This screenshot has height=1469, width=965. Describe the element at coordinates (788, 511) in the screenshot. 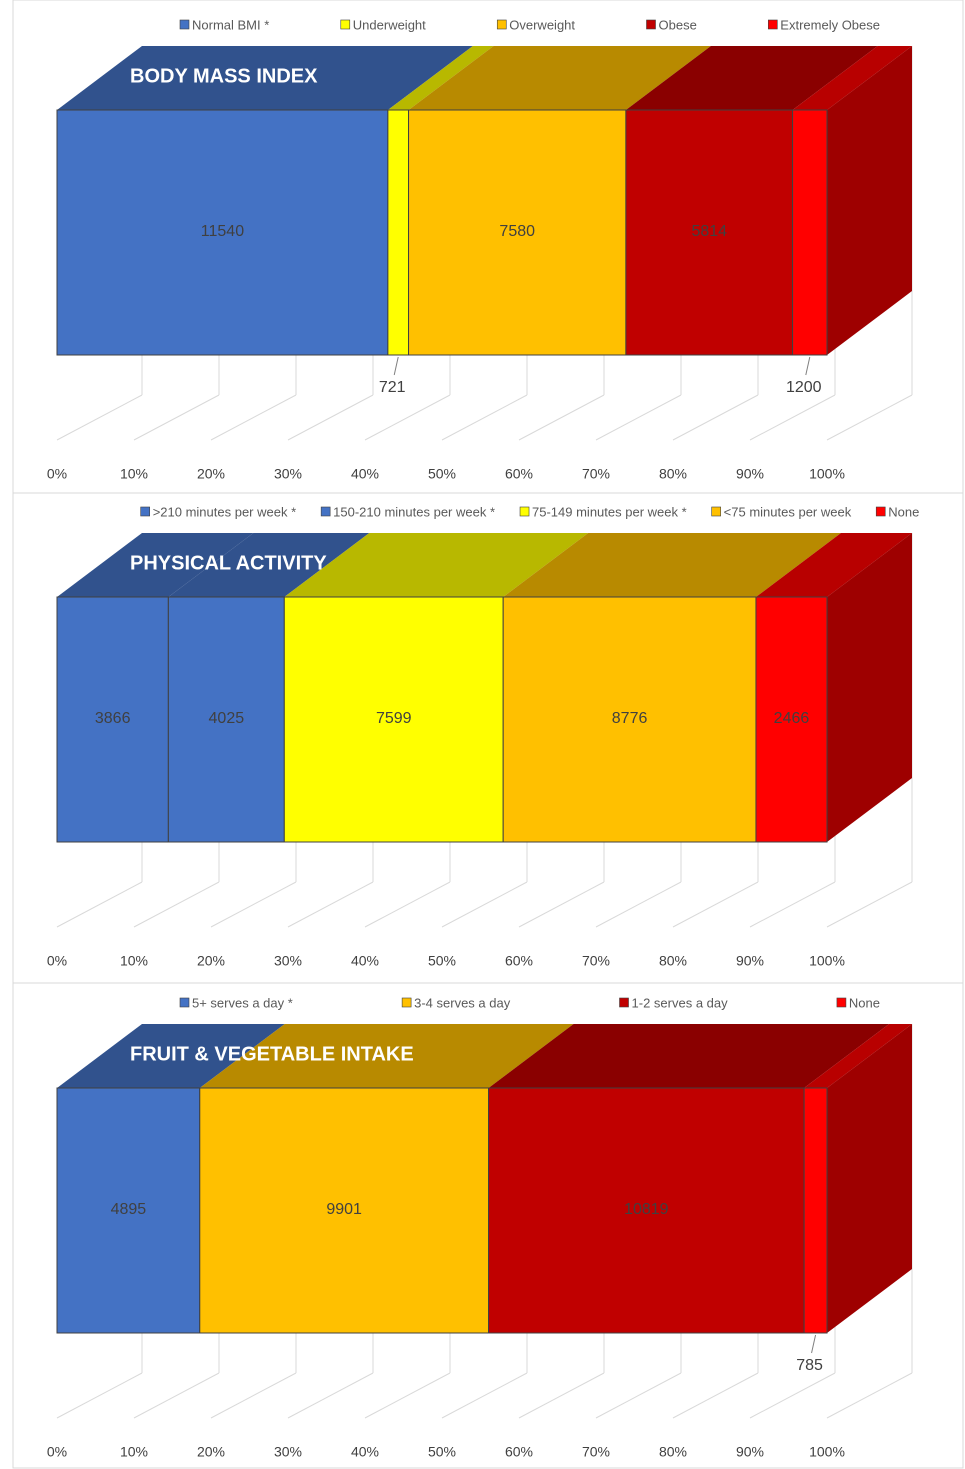

I see `legend-label: <75 minutes per week` at that location.